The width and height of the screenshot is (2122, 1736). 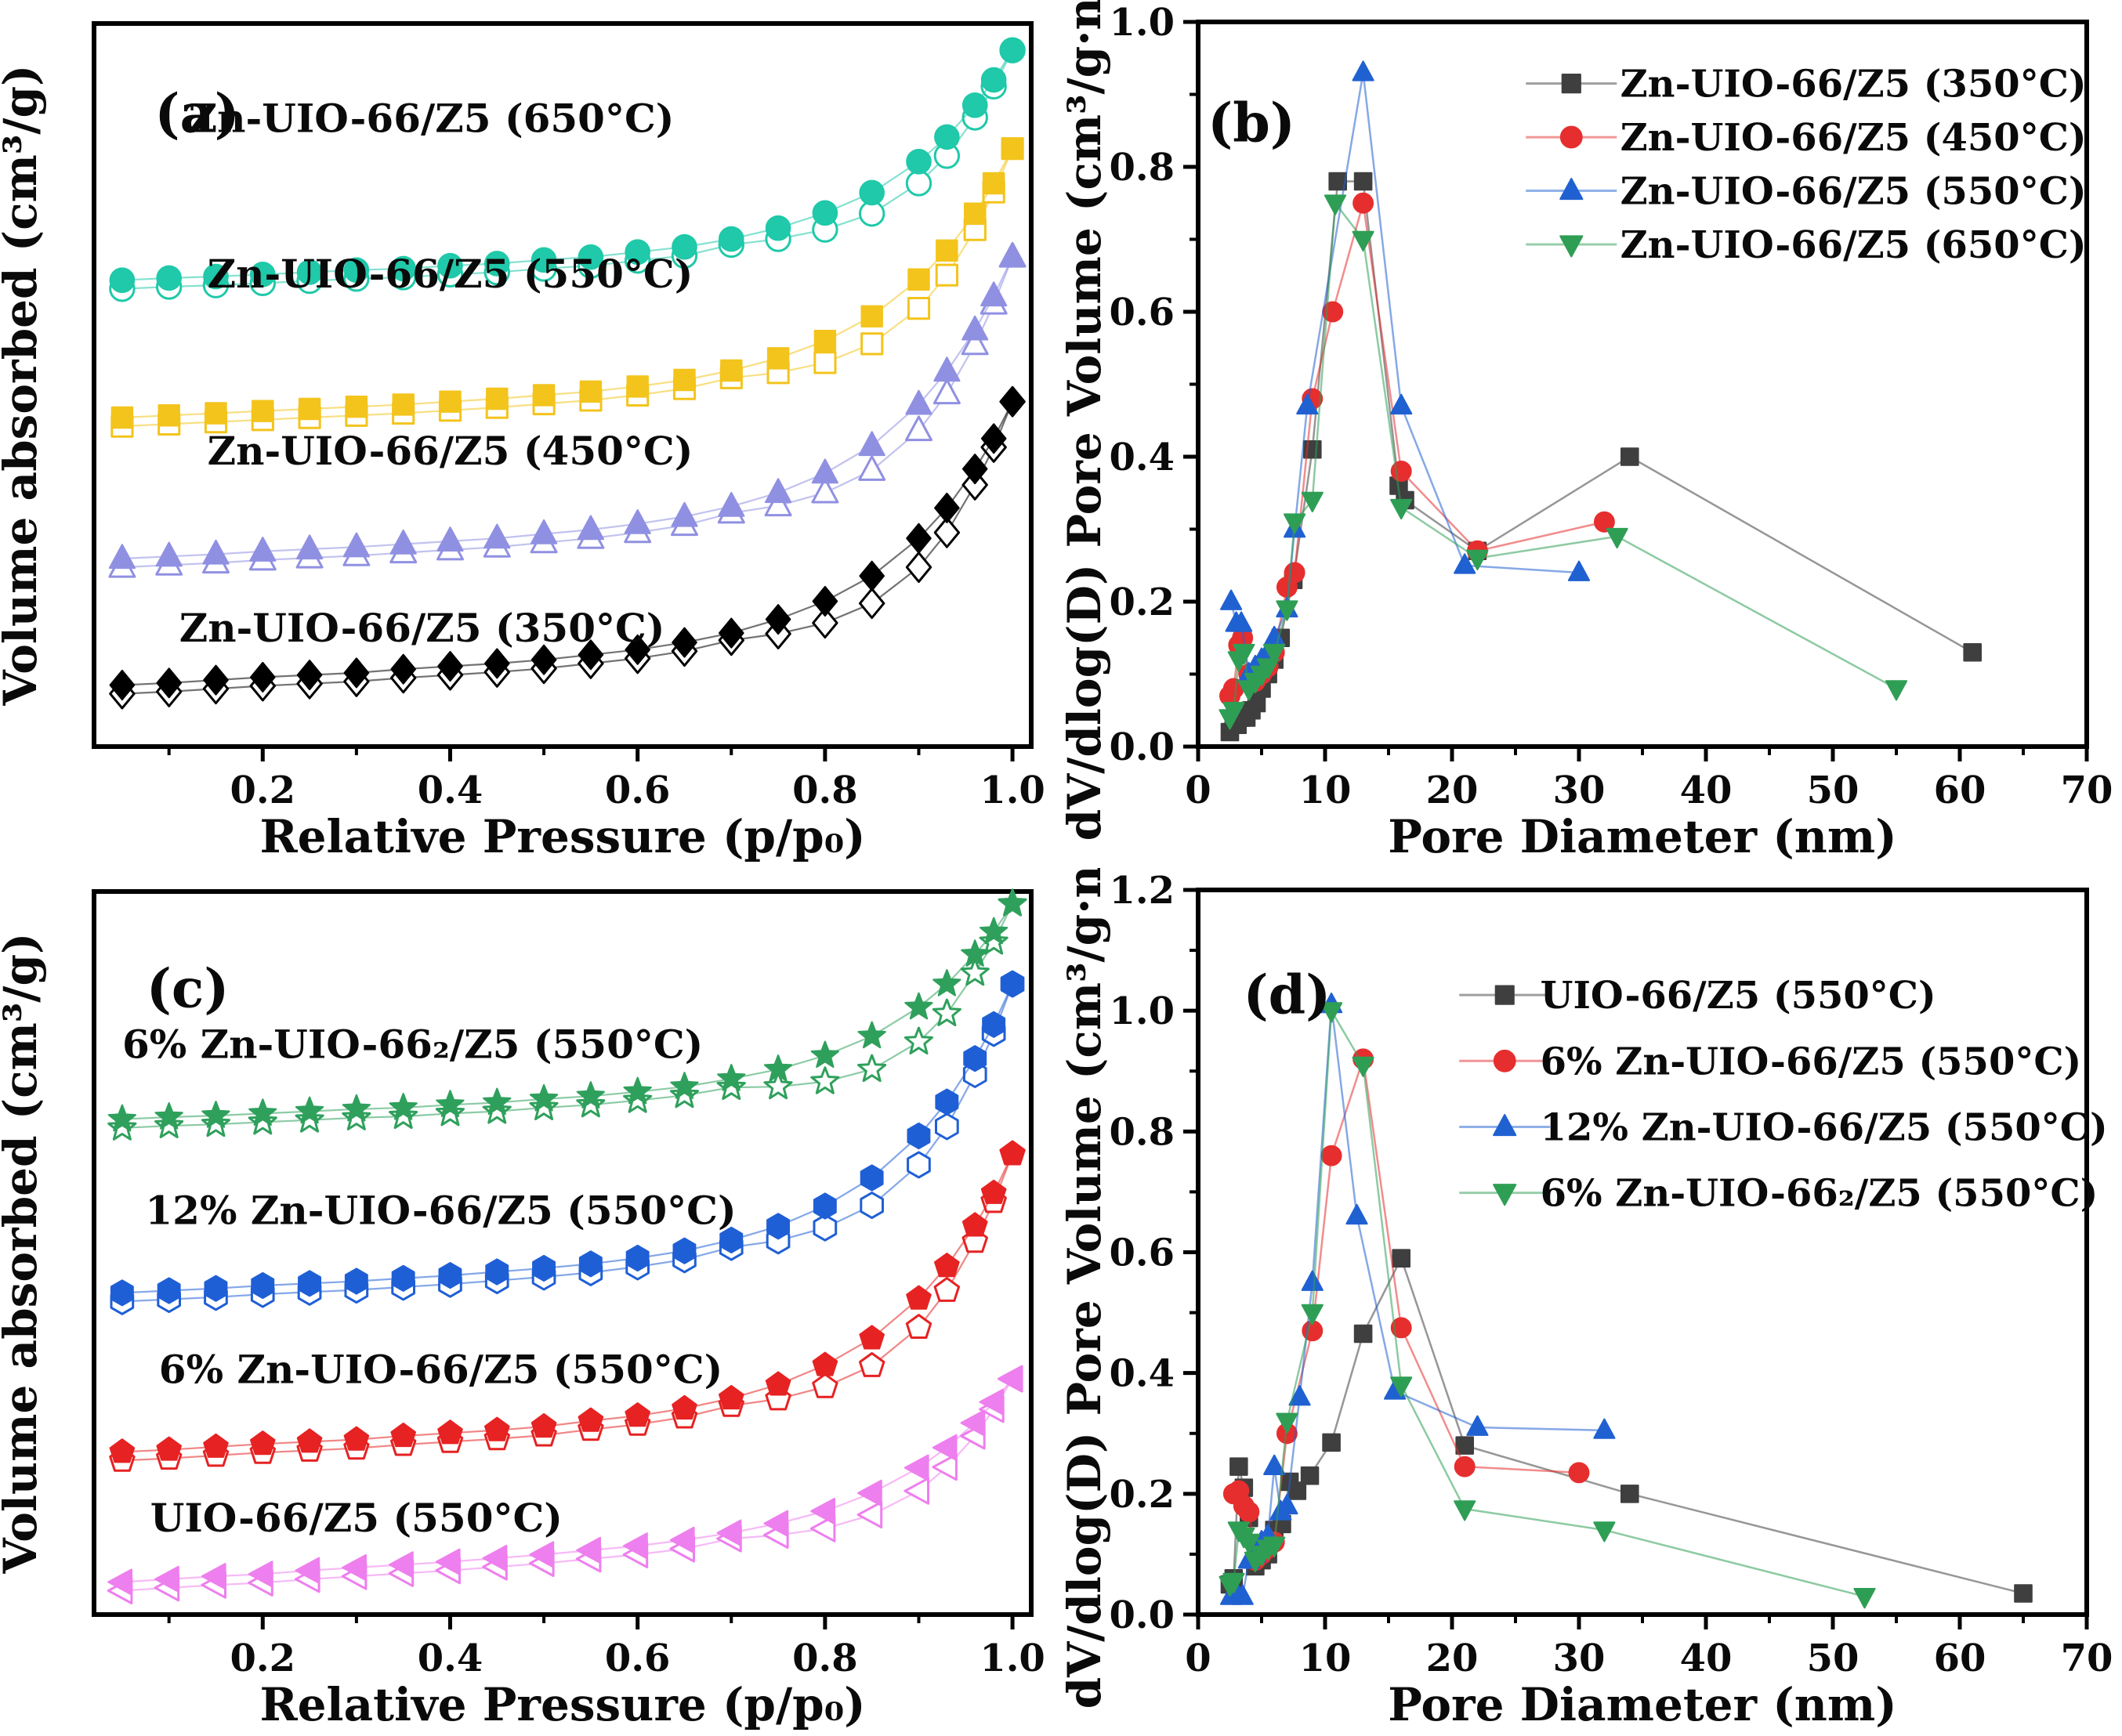 What do you see at coordinates (1738, 996) in the screenshot?
I see `legend-label: UIO-66/Z5 (550°C)` at bounding box center [1738, 996].